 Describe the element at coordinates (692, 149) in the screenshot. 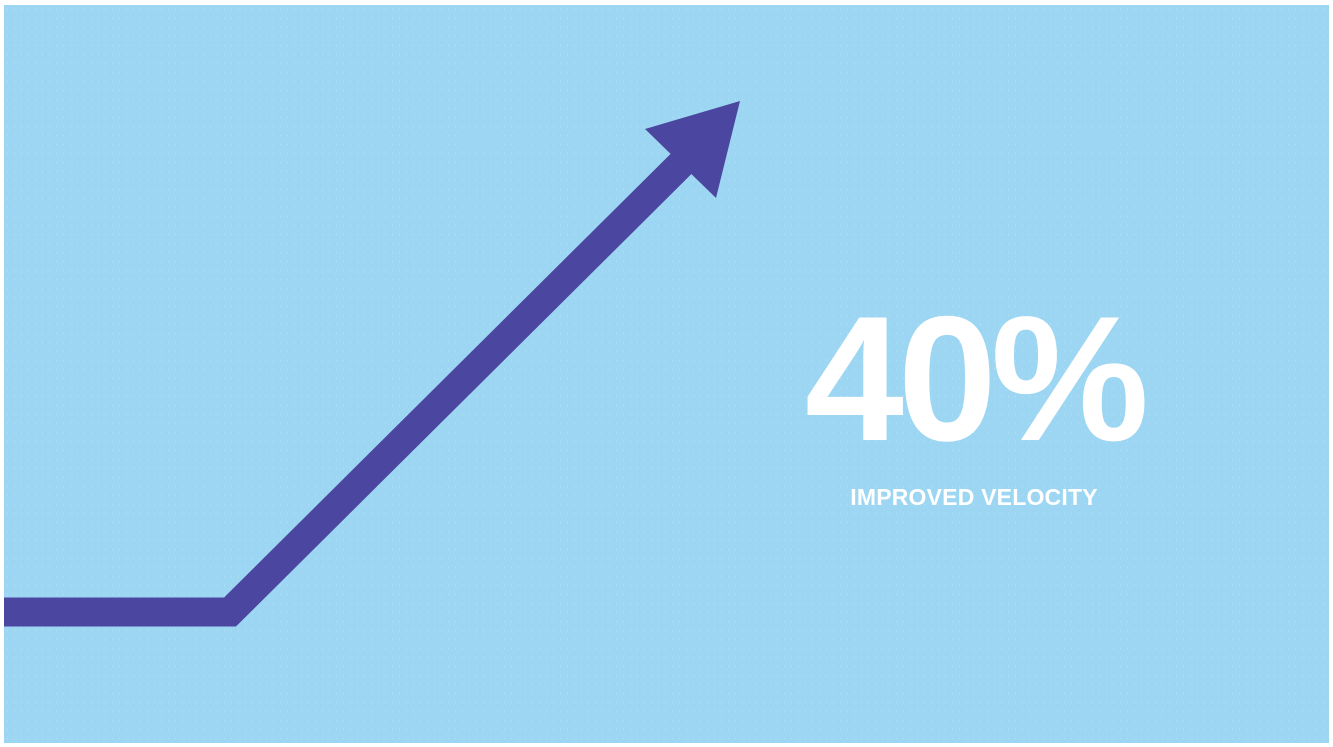

I see `arrow-head` at that location.